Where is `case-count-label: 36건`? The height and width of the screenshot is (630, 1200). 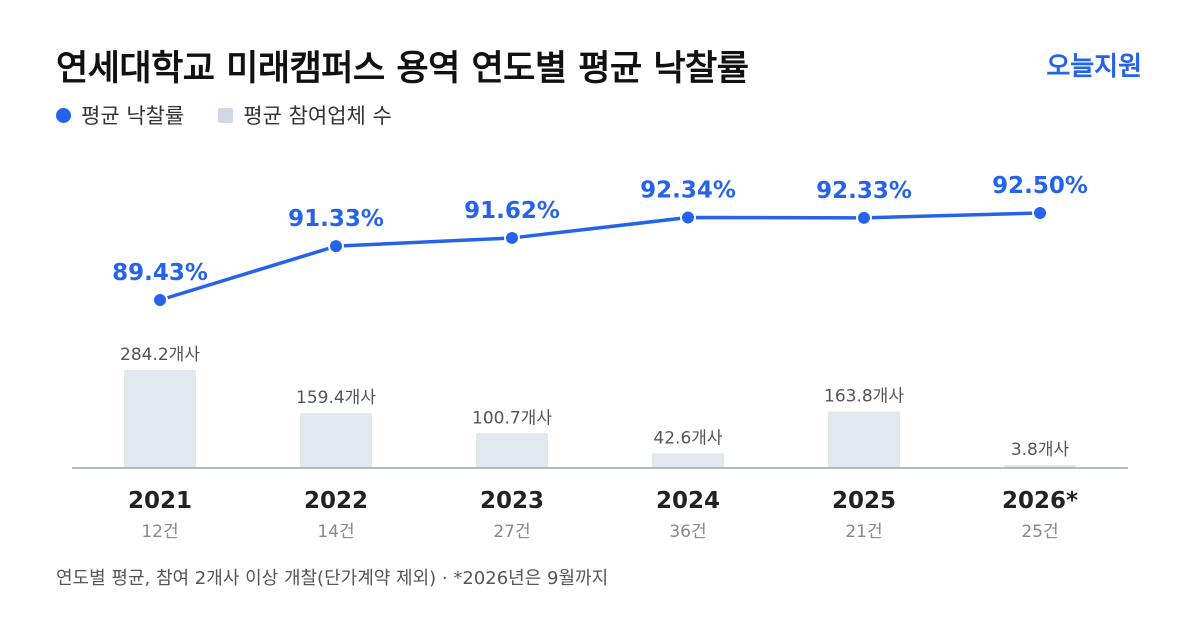
case-count-label: 36건 is located at coordinates (687, 532).